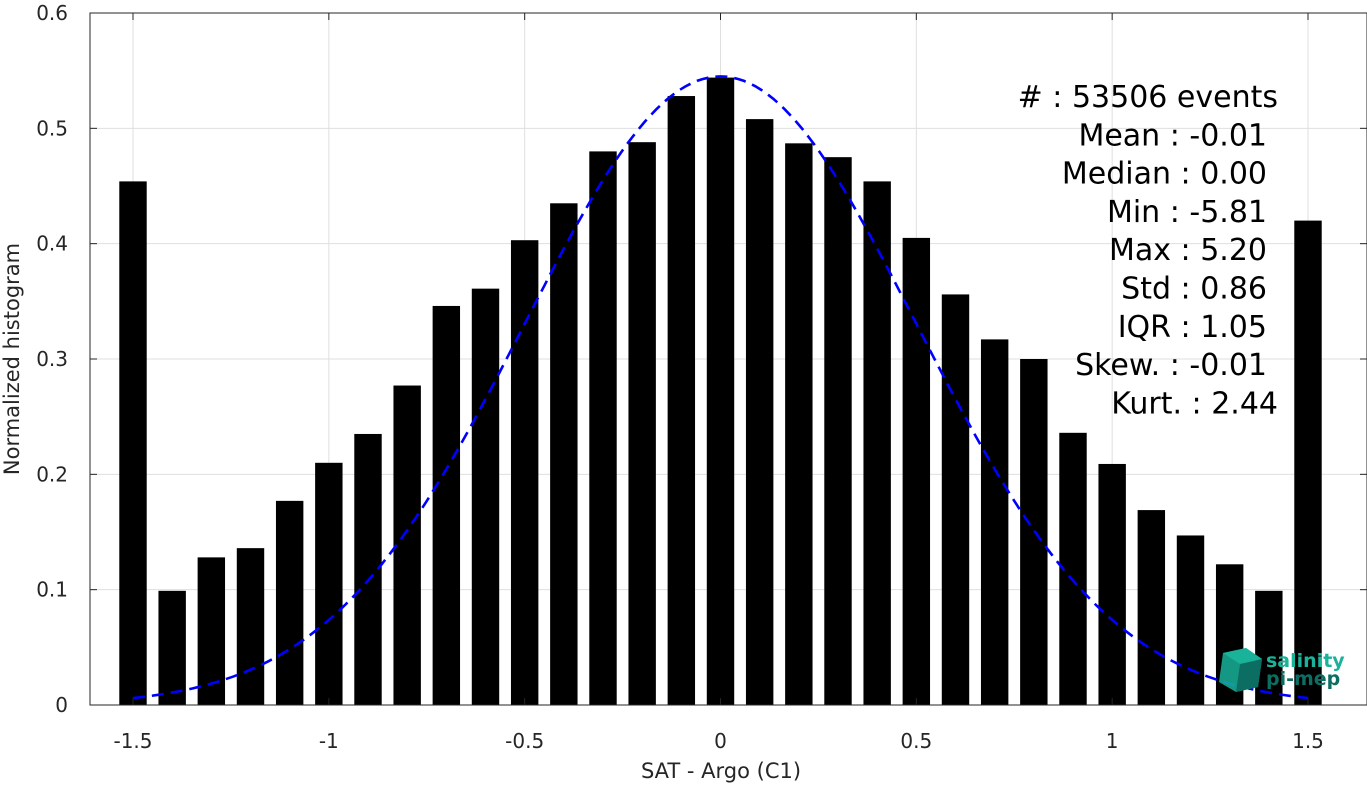  I want to click on logo-text-salinity: salinity, so click(1305, 661).